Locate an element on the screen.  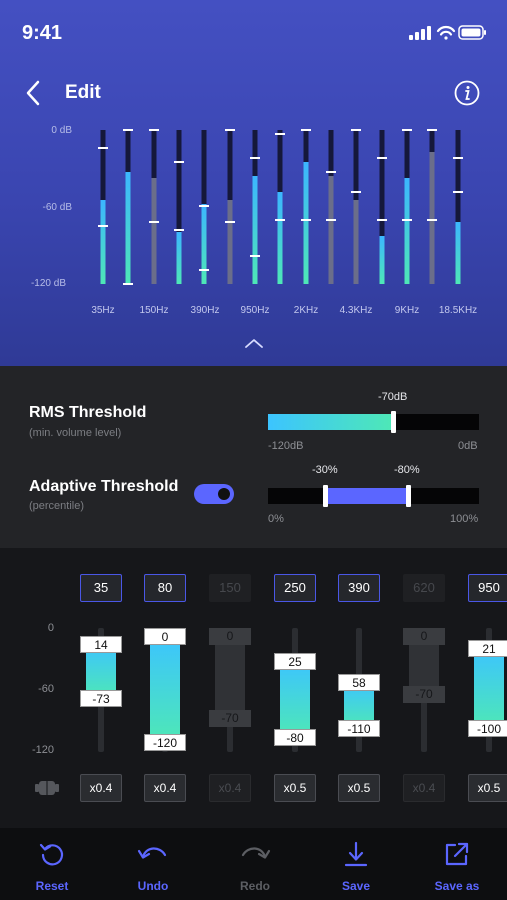
download-icon is located at coordinates (356, 854).